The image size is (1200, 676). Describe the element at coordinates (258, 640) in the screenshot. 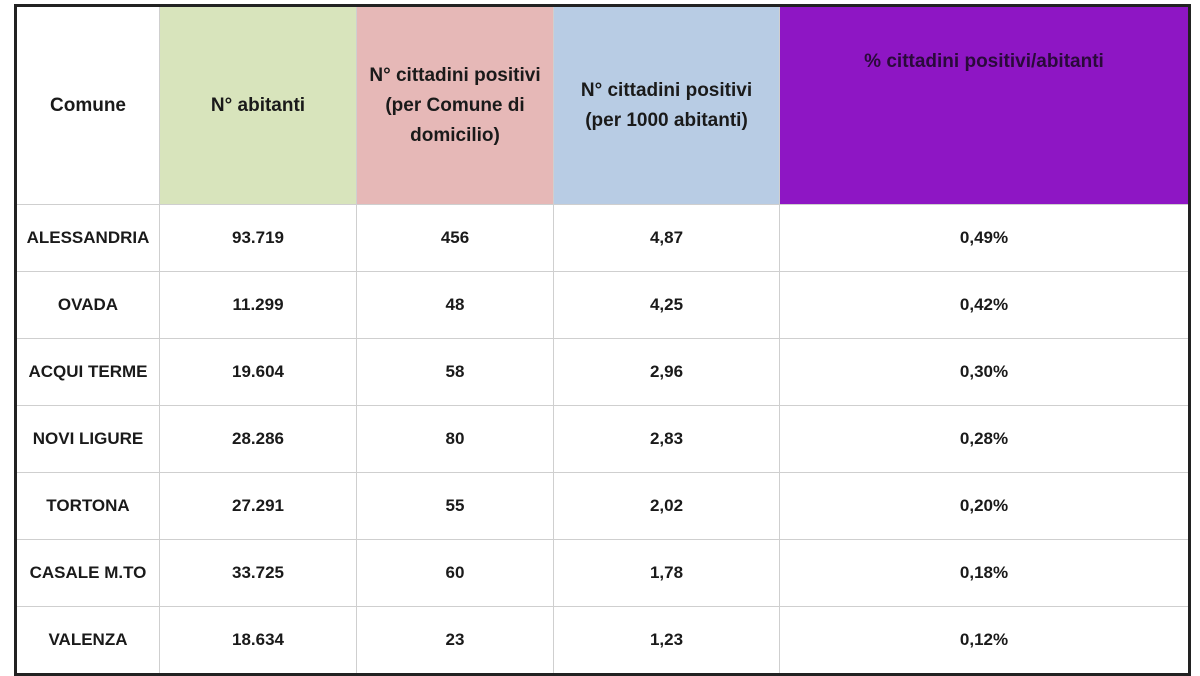

I see `value-cell: 18.634` at that location.